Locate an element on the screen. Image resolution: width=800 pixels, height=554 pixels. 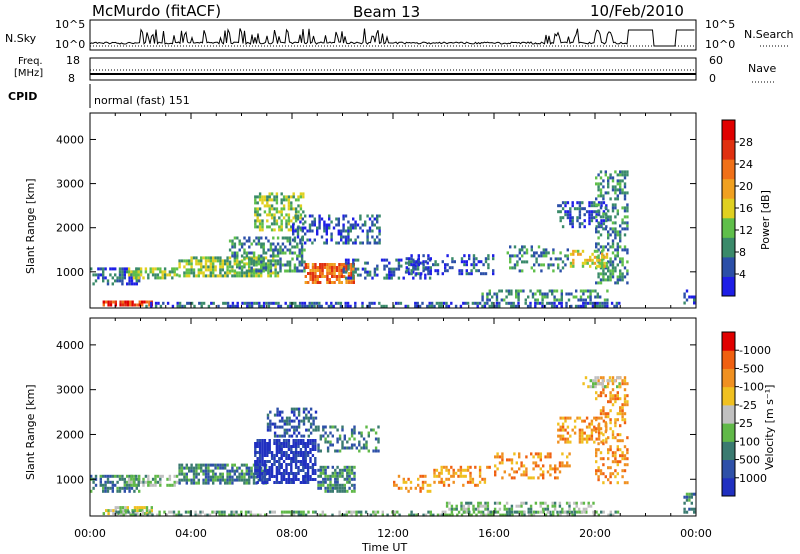
time-axis-label: Time UT is located at coordinates (384, 547).